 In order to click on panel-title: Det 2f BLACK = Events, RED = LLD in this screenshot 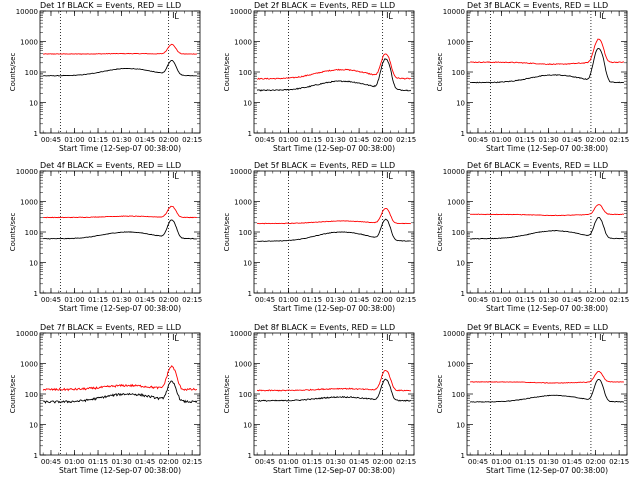, I will do `click(324, 5)`.